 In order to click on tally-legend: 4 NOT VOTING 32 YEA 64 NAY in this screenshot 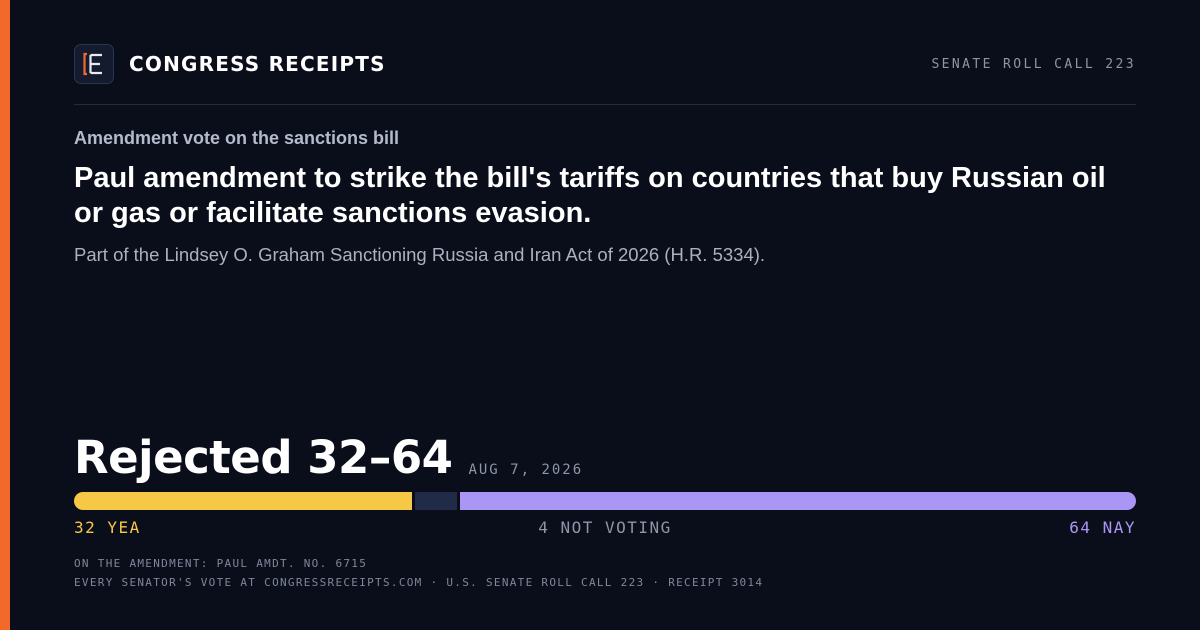, I will do `click(605, 528)`.